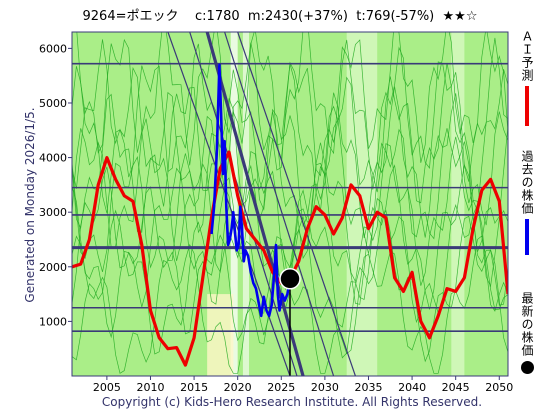 The height and width of the screenshot is (420, 560). I want to click on past-price-line, so click(251, 190).